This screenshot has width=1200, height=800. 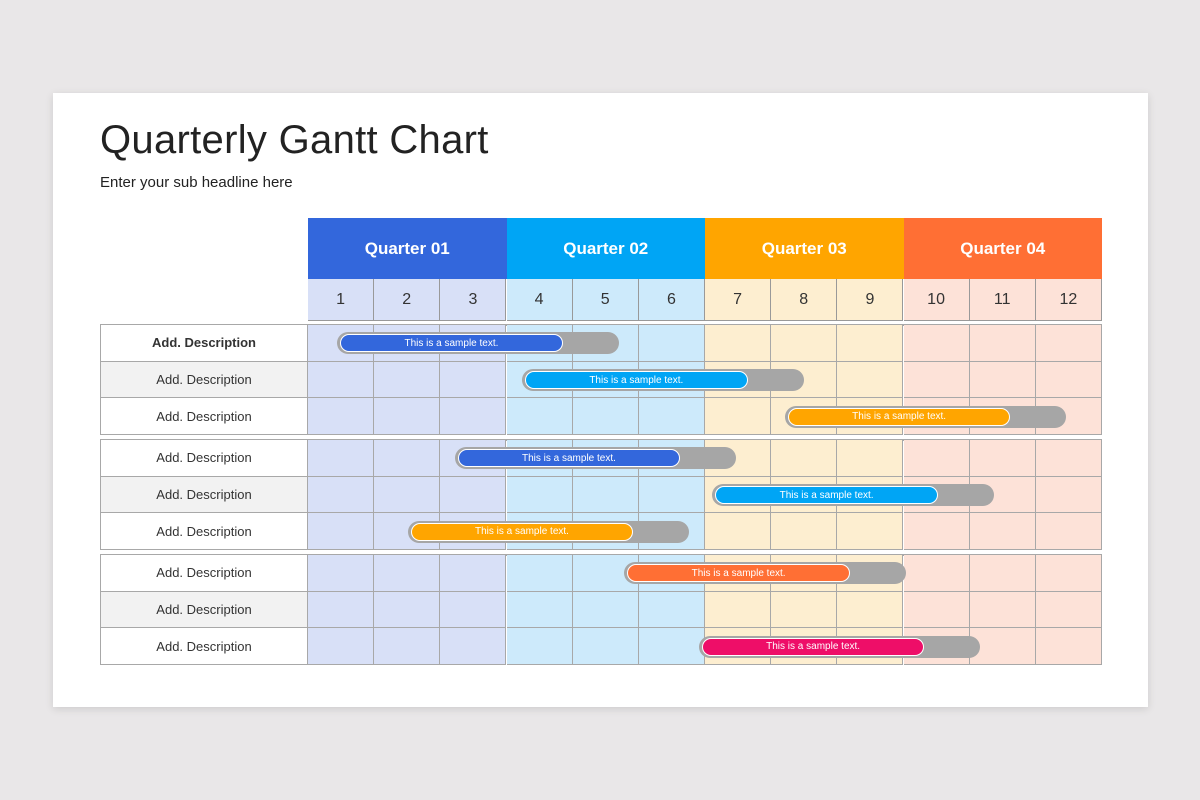 I want to click on month-header: 3, so click(x=473, y=300).